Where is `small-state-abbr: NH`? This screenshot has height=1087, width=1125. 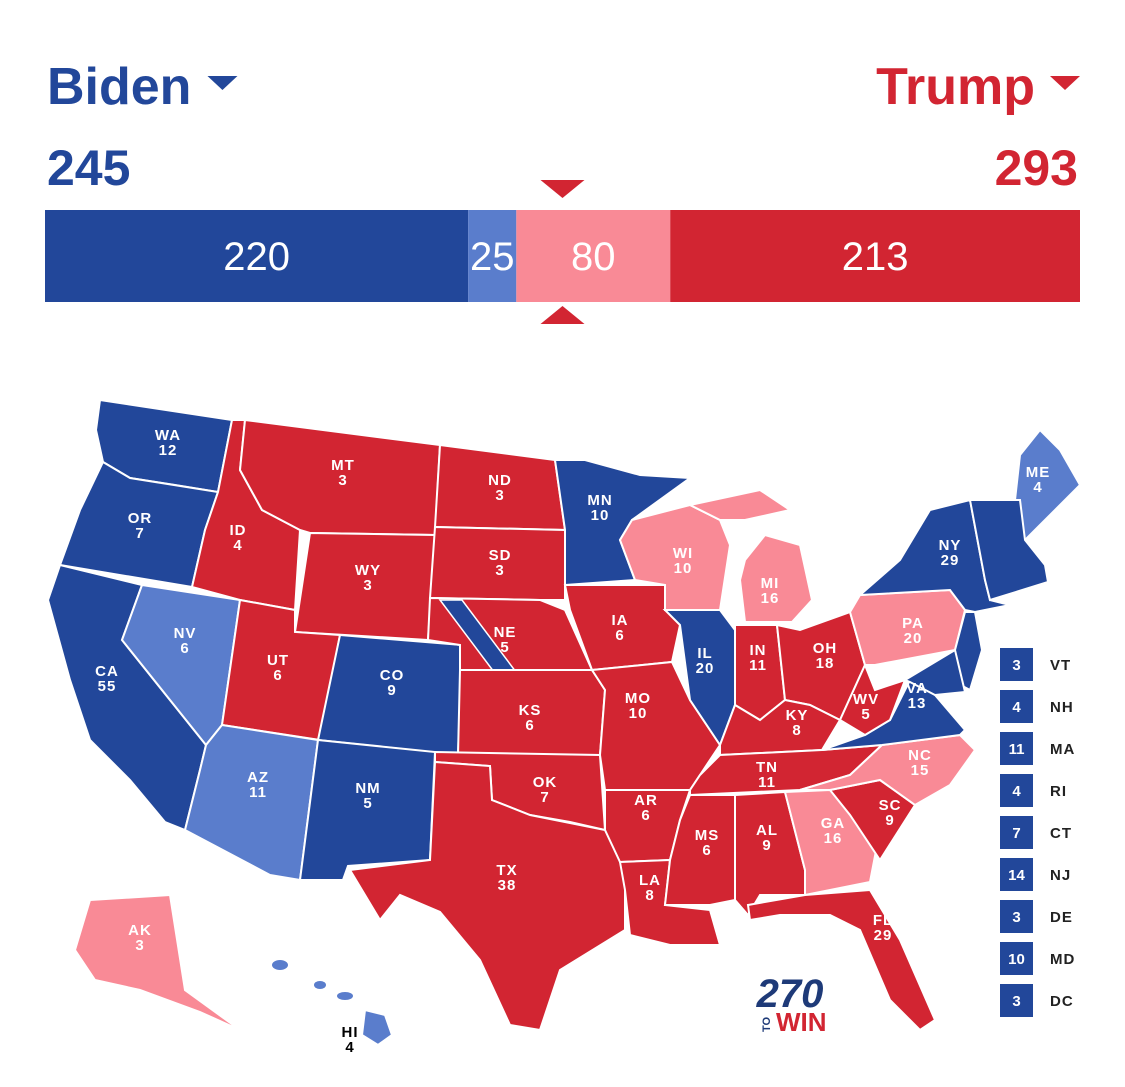
small-state-abbr: NH is located at coordinates (1062, 707).